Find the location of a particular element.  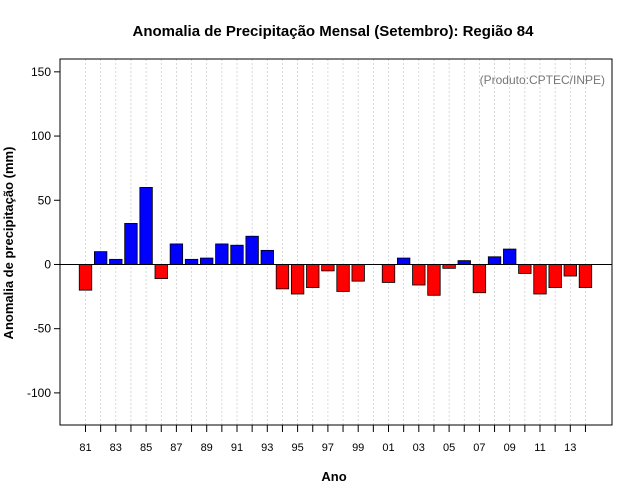

x-tick-label: 01 is located at coordinates (388, 448).